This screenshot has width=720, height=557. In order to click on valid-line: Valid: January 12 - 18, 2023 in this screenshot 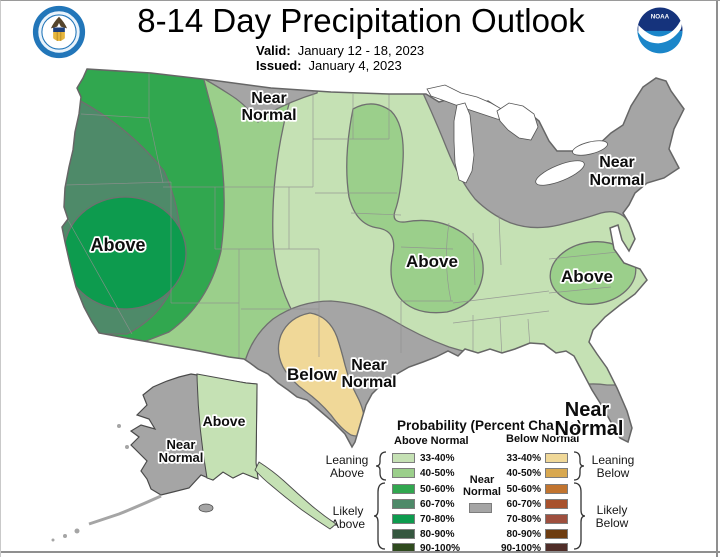, I will do `click(340, 50)`.